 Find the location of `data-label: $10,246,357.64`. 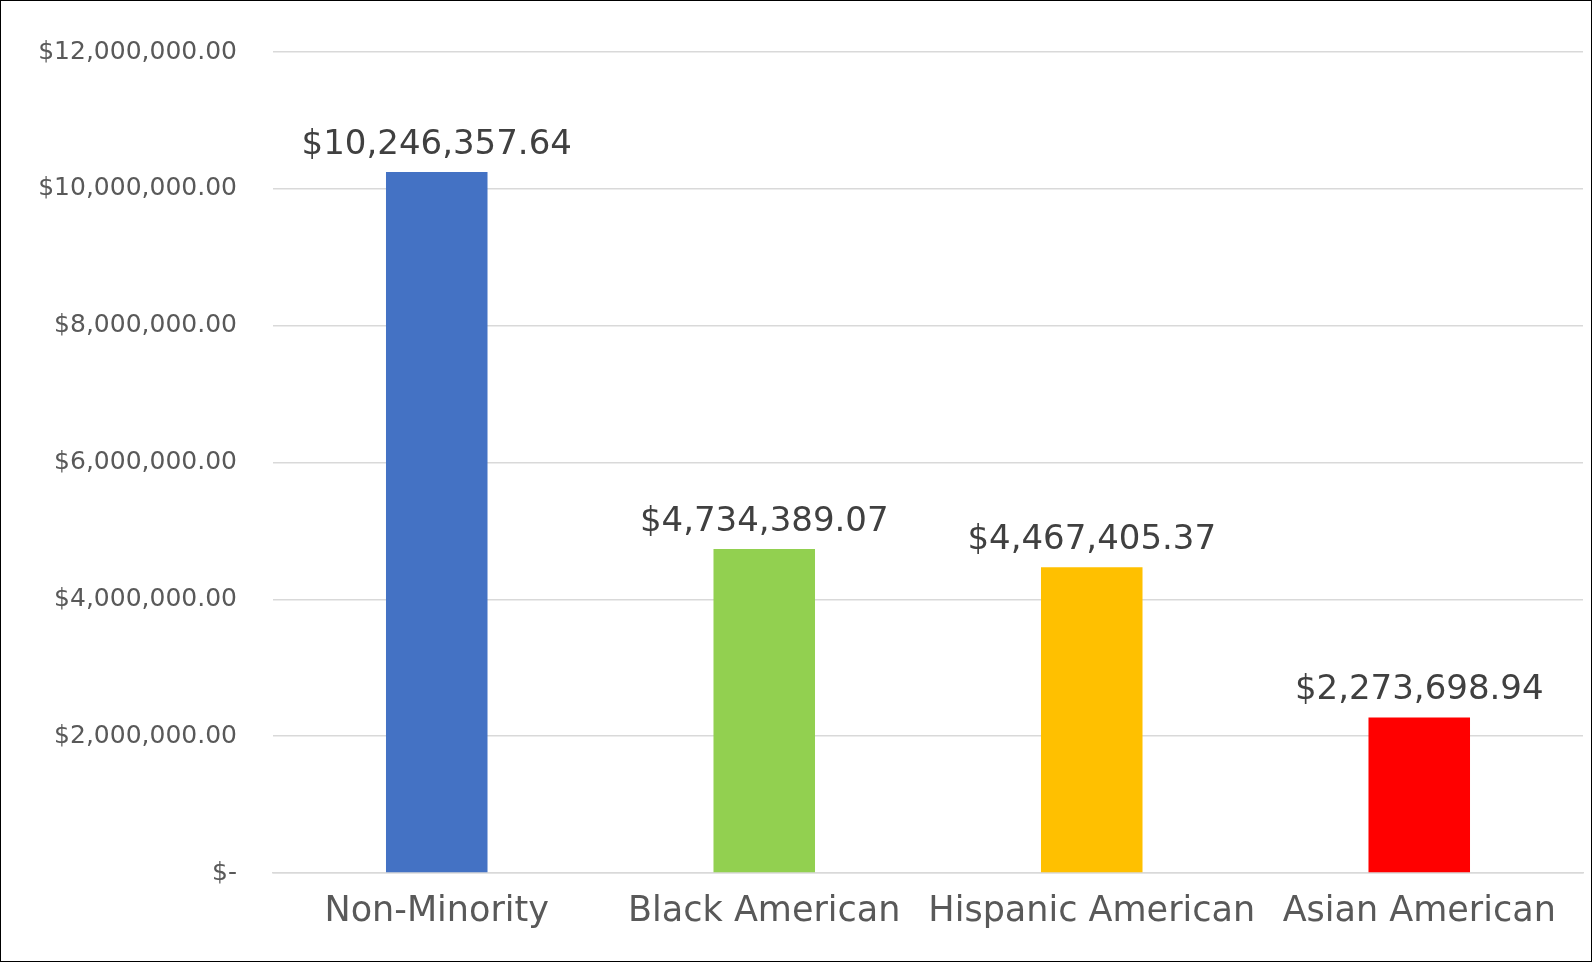

data-label: $10,246,357.64 is located at coordinates (436, 141).